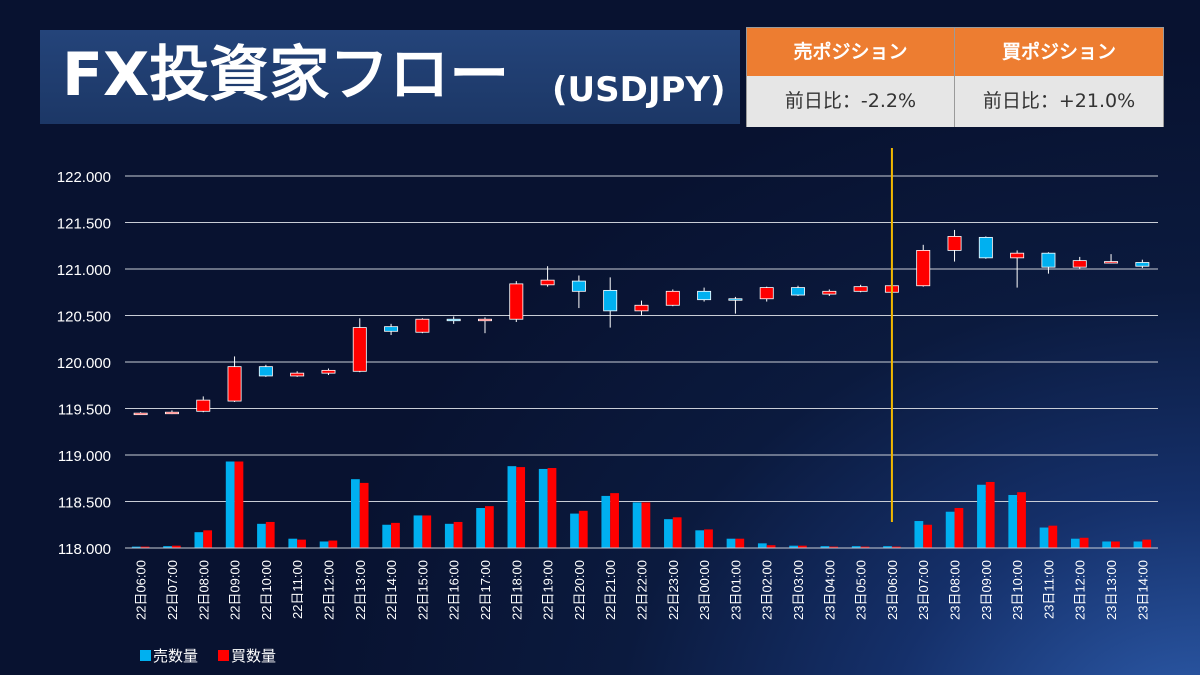 This screenshot has height=675, width=1200. What do you see at coordinates (454, 590) in the screenshot?
I see `x-tick-label: 22日16:00` at bounding box center [454, 590].